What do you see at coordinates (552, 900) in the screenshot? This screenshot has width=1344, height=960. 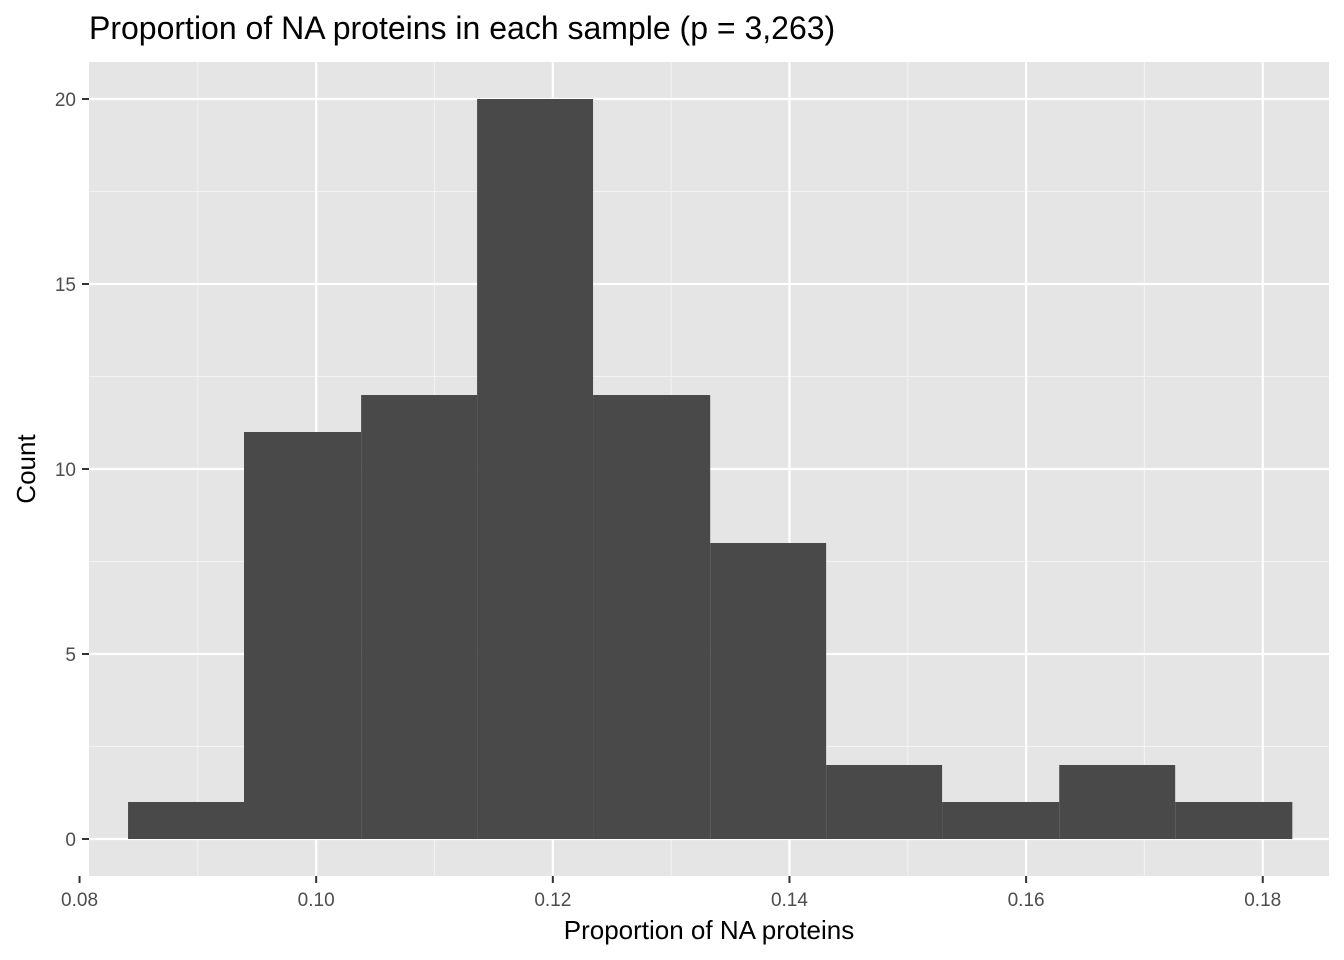 I see `x-tick-label: 0.12` at bounding box center [552, 900].